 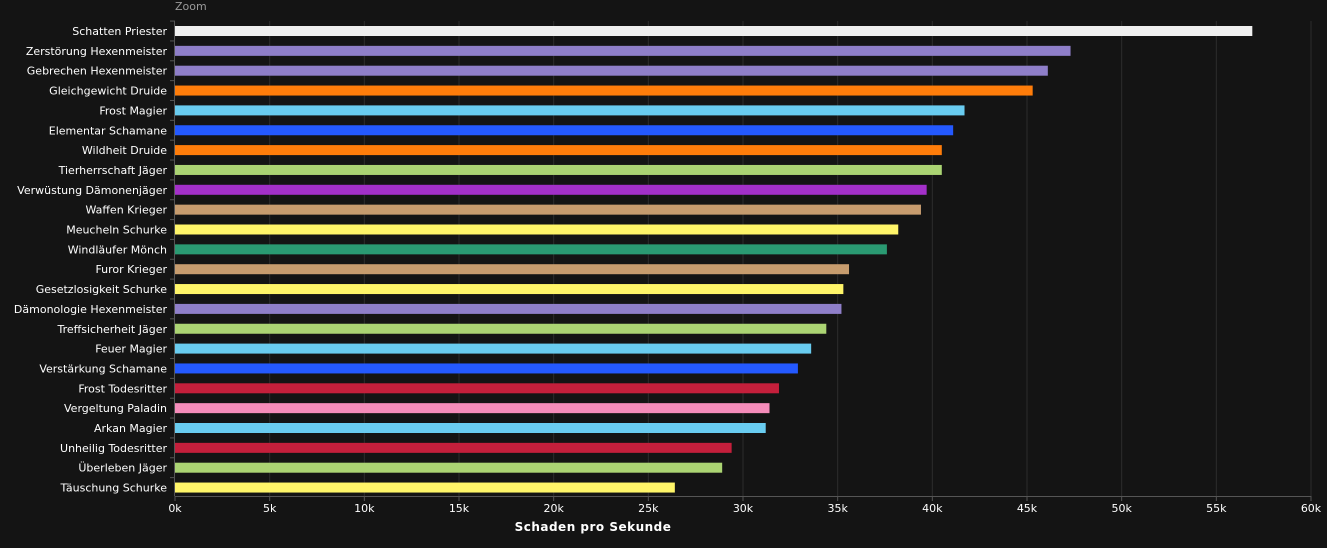 I want to click on y-category-label: Zerstörung Hexenmeister, so click(x=97, y=51).